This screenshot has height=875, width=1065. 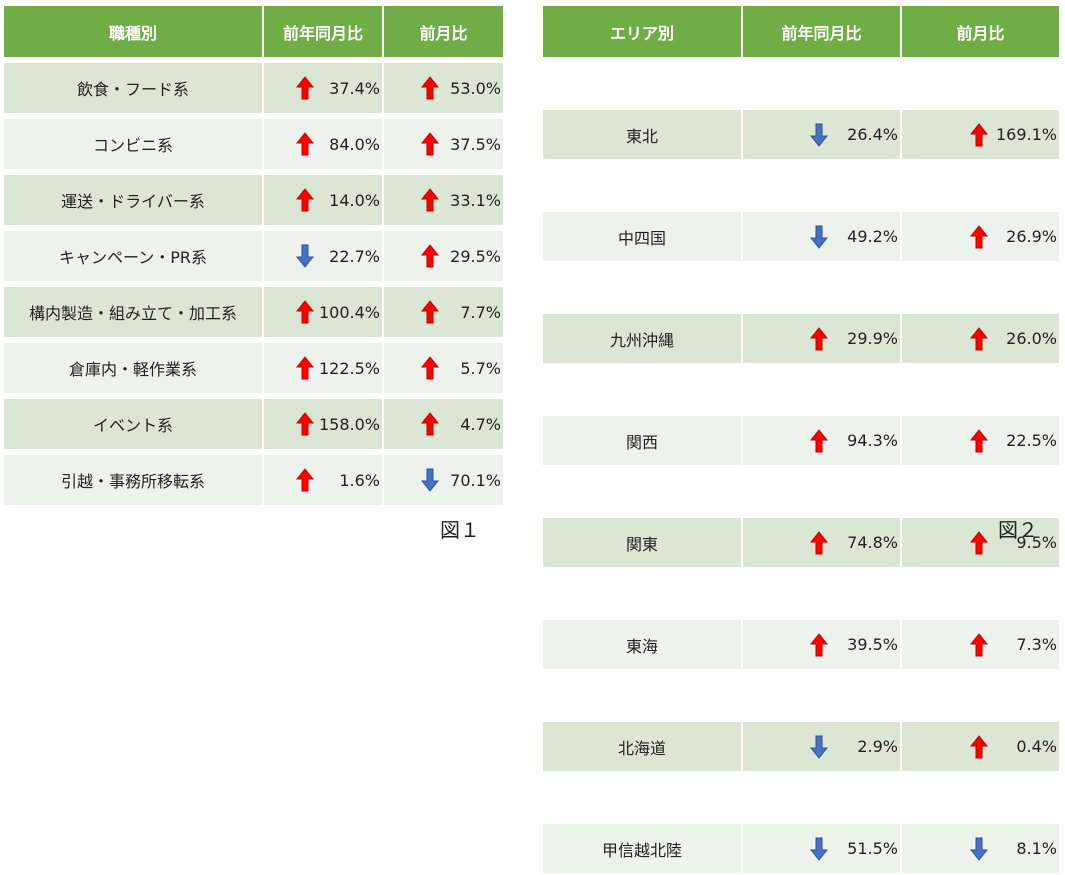 I want to click on mom-value: 53.0%, so click(x=475, y=88).